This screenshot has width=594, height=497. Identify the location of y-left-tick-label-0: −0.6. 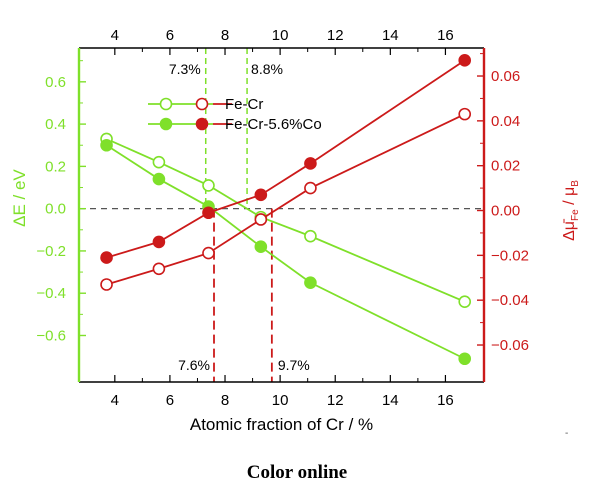
(51, 335).